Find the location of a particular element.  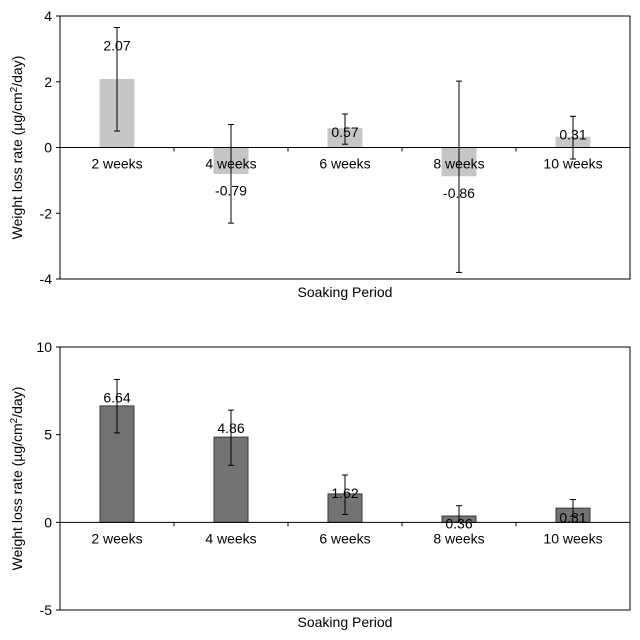

y-tick-label: 5 is located at coordinates (48, 435).